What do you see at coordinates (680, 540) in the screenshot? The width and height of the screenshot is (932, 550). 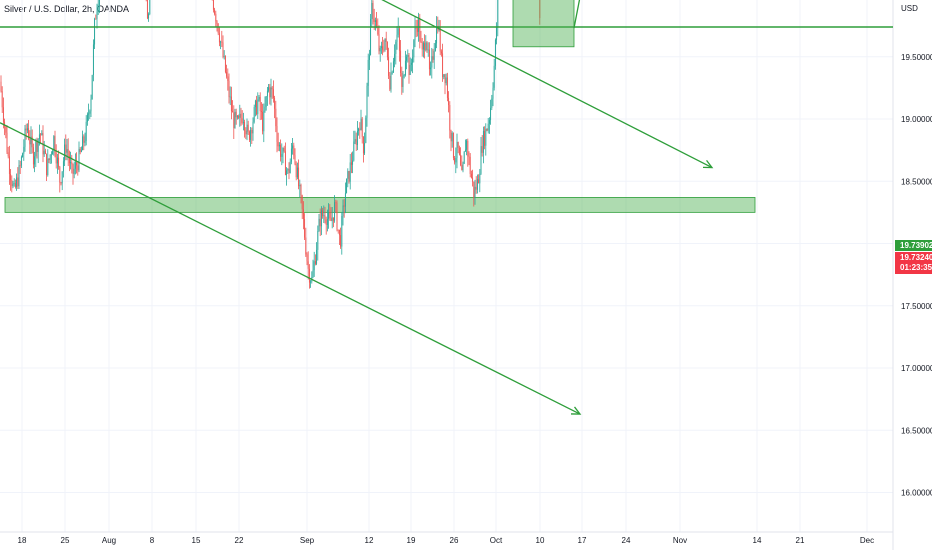 I see `x-tick-label: Nov` at bounding box center [680, 540].